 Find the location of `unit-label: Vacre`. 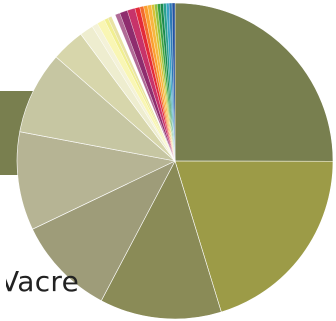

unit-label: Vacre is located at coordinates (40, 281).